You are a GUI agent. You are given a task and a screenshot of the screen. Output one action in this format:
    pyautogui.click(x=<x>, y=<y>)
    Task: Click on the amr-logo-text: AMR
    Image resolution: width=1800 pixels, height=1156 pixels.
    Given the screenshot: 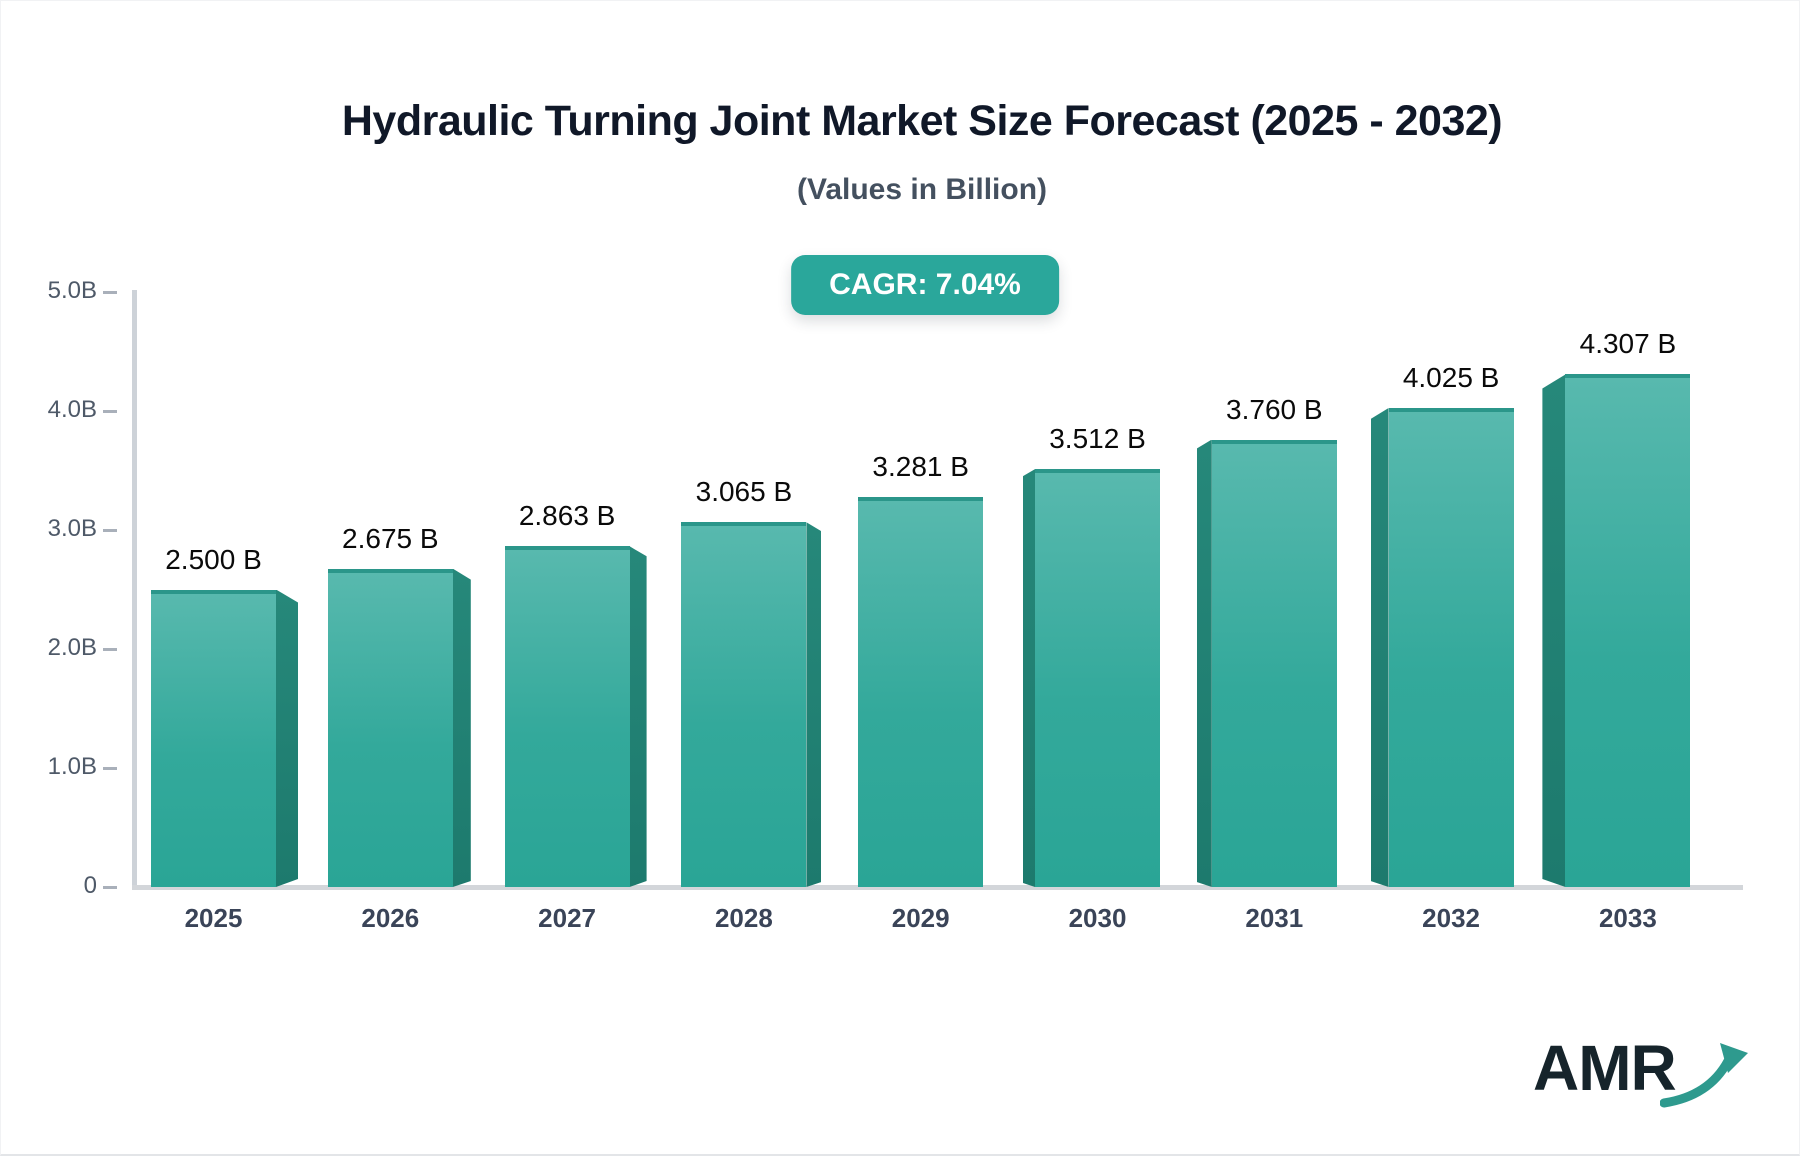 What is the action you would take?
    pyautogui.click(x=1605, y=1068)
    